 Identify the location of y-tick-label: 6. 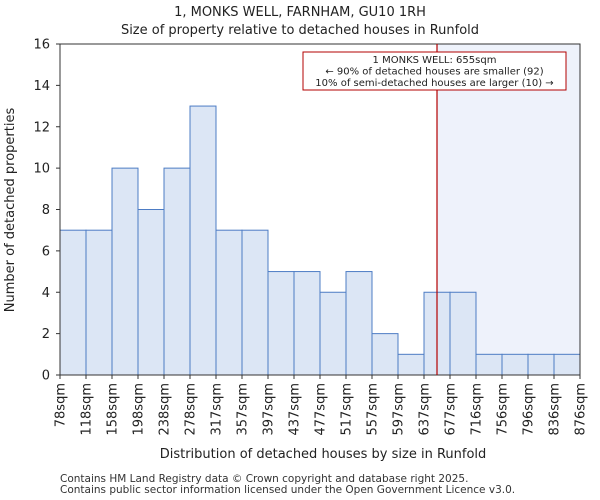
(46, 251).